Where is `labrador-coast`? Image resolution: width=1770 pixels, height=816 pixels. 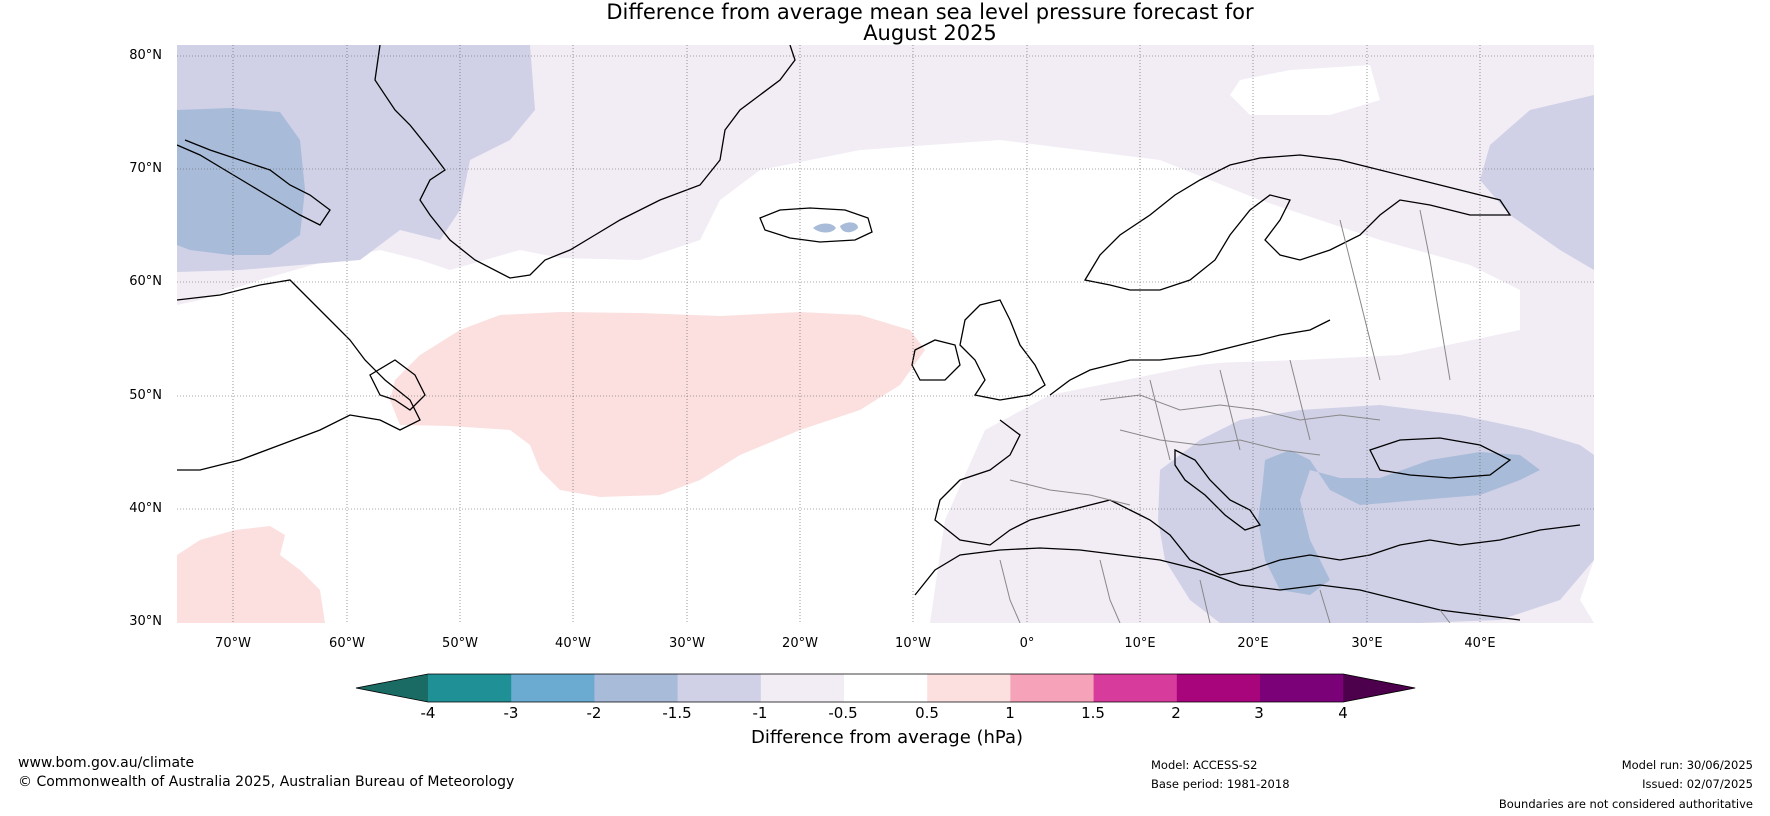
labrador-coast is located at coordinates (299, 375).